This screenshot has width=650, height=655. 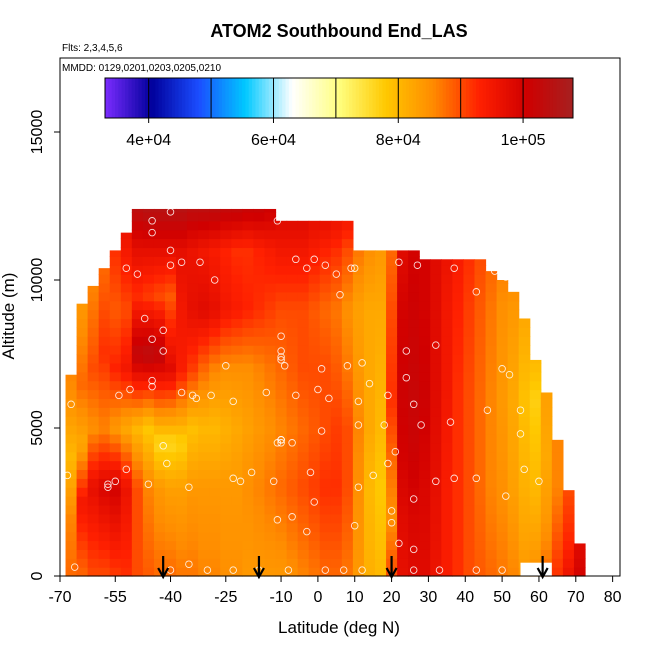 What do you see at coordinates (502, 597) in the screenshot?
I see `x-tick-label: 50` at bounding box center [502, 597].